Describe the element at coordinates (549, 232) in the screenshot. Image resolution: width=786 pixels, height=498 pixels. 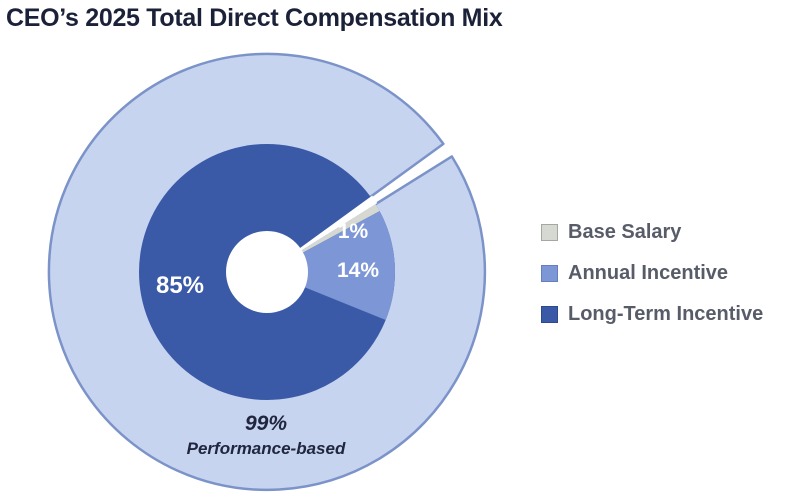
I see `legend-swatch-base-salary` at that location.